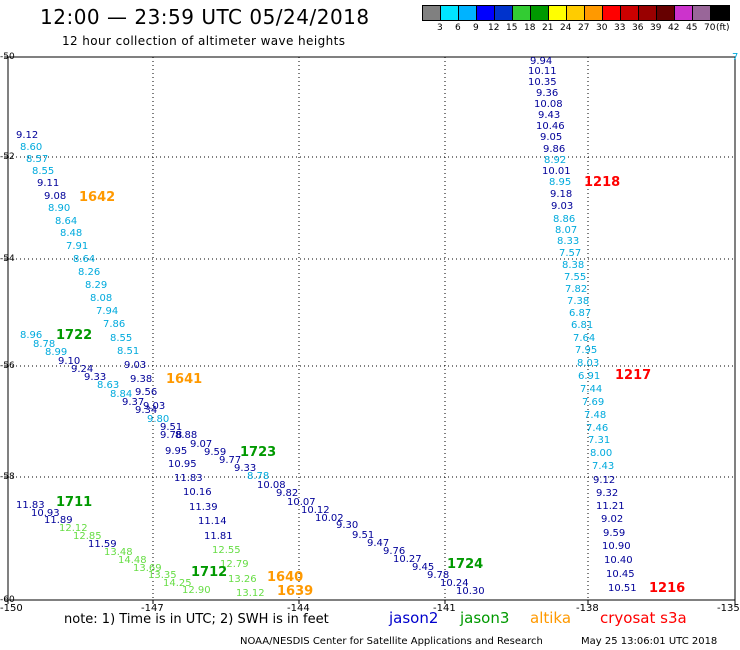  I want to click on wave-height-value: 13.69, so click(147, 568).